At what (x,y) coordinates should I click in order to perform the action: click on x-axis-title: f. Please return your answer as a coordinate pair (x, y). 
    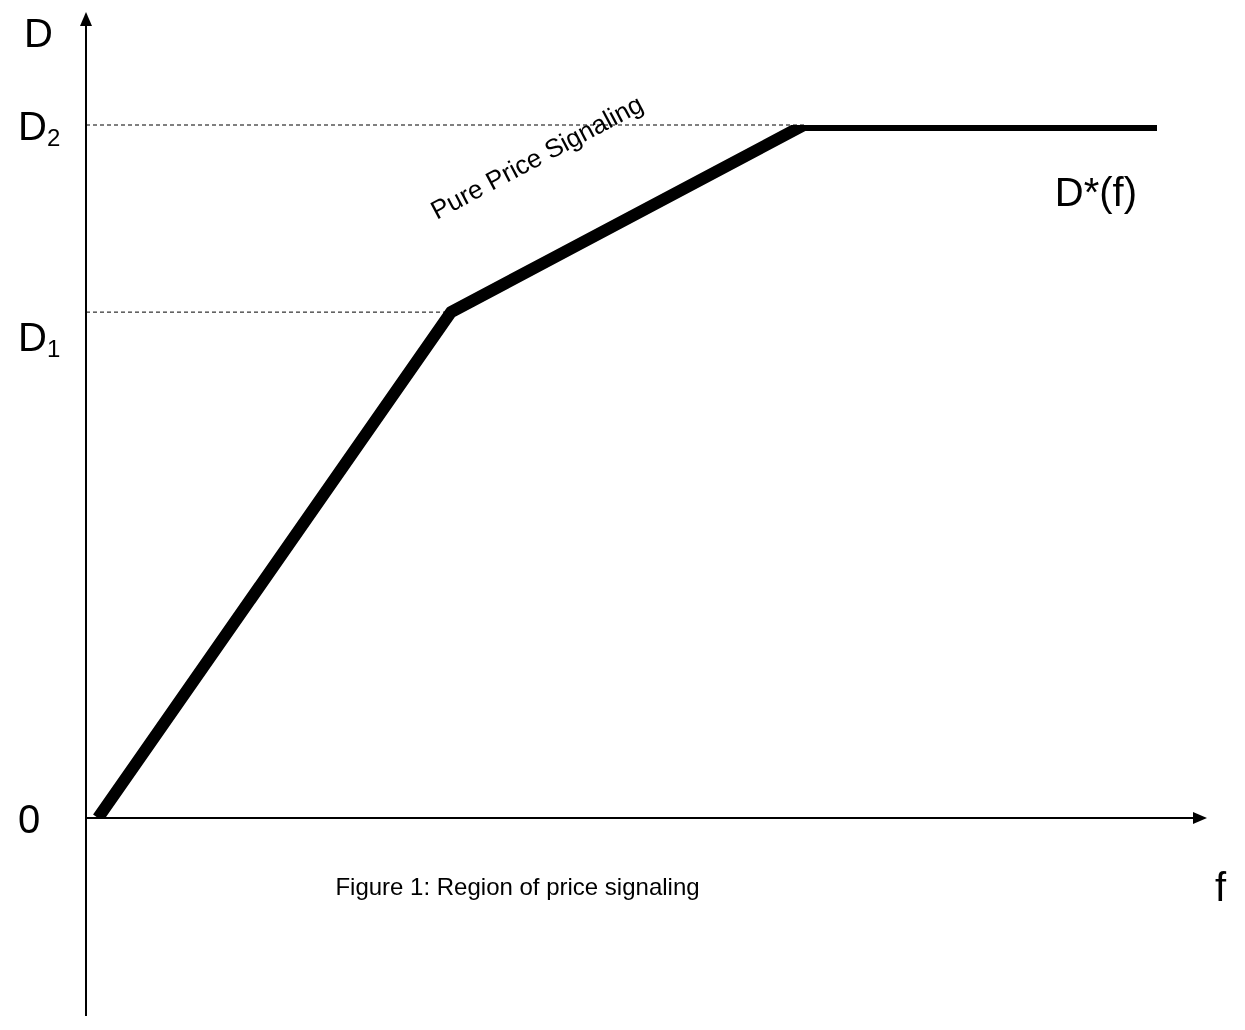
    Looking at the image, I should click on (1221, 887).